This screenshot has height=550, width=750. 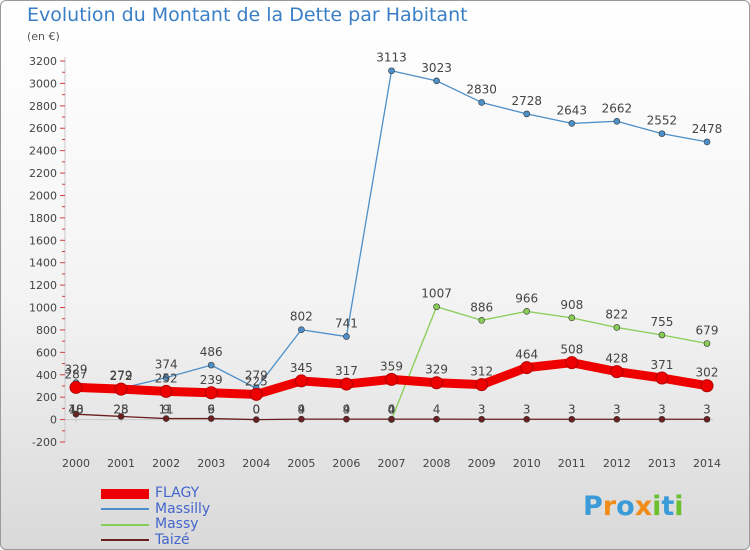 I want to click on logo-letter: o, so click(x=625, y=506).